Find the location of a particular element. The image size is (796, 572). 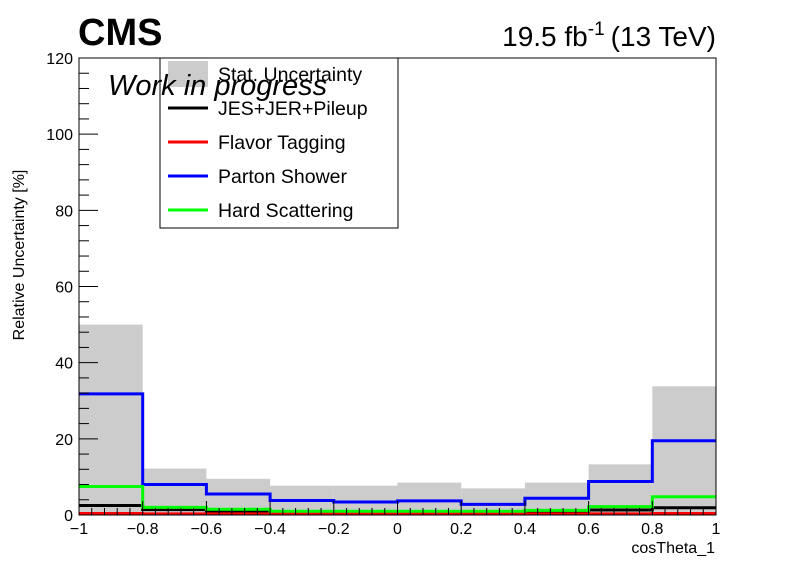

y-tick-label: 80 is located at coordinates (64, 211).